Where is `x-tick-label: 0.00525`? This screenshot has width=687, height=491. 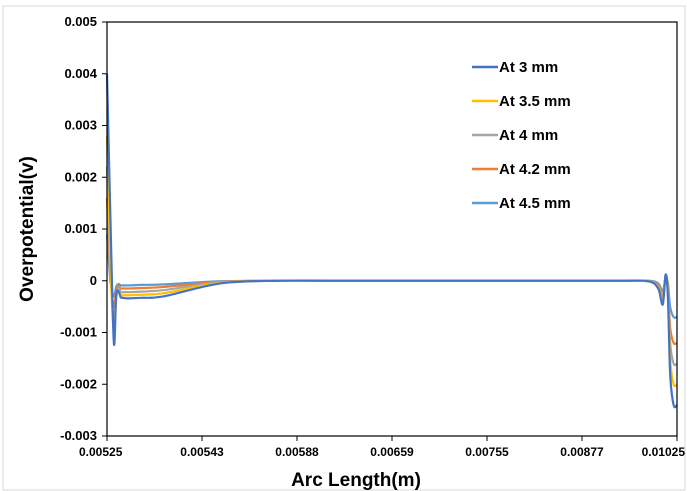 x-tick-label: 0.00525 is located at coordinates (101, 452).